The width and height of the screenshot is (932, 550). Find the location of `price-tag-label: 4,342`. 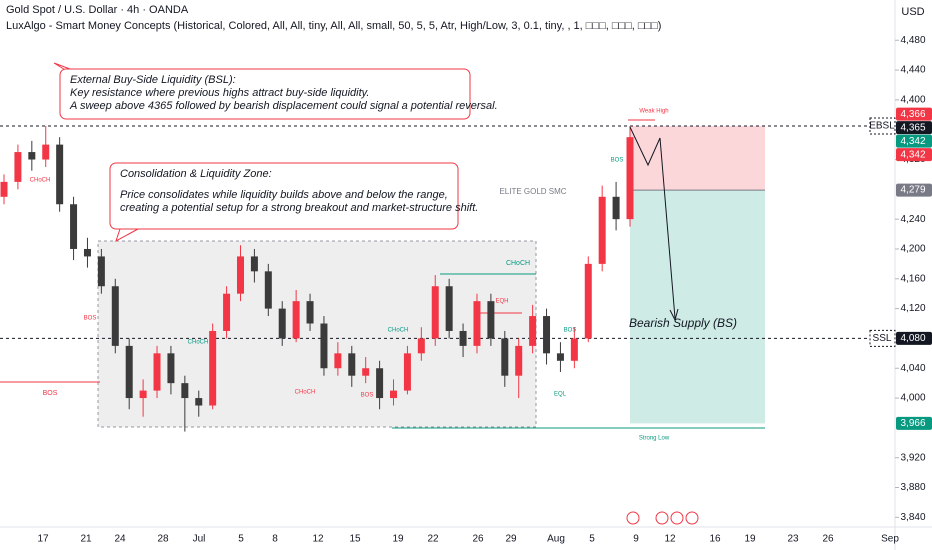

price-tag-label: 4,342 is located at coordinates (912, 141).